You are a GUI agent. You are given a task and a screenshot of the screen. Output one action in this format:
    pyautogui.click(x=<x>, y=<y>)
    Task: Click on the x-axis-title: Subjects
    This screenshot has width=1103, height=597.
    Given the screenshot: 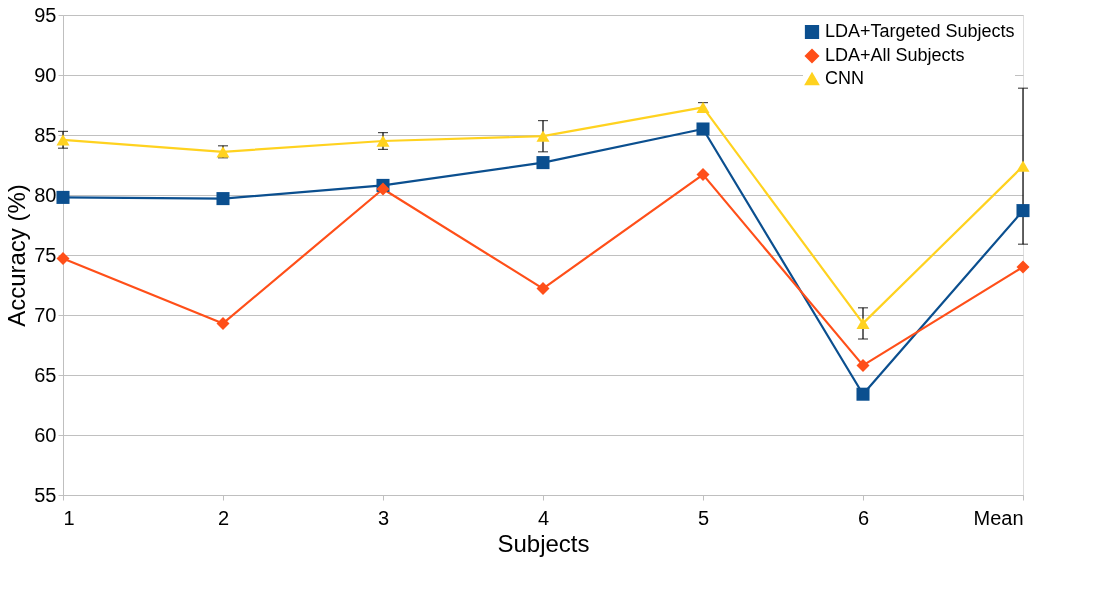 What is the action you would take?
    pyautogui.click(x=543, y=543)
    